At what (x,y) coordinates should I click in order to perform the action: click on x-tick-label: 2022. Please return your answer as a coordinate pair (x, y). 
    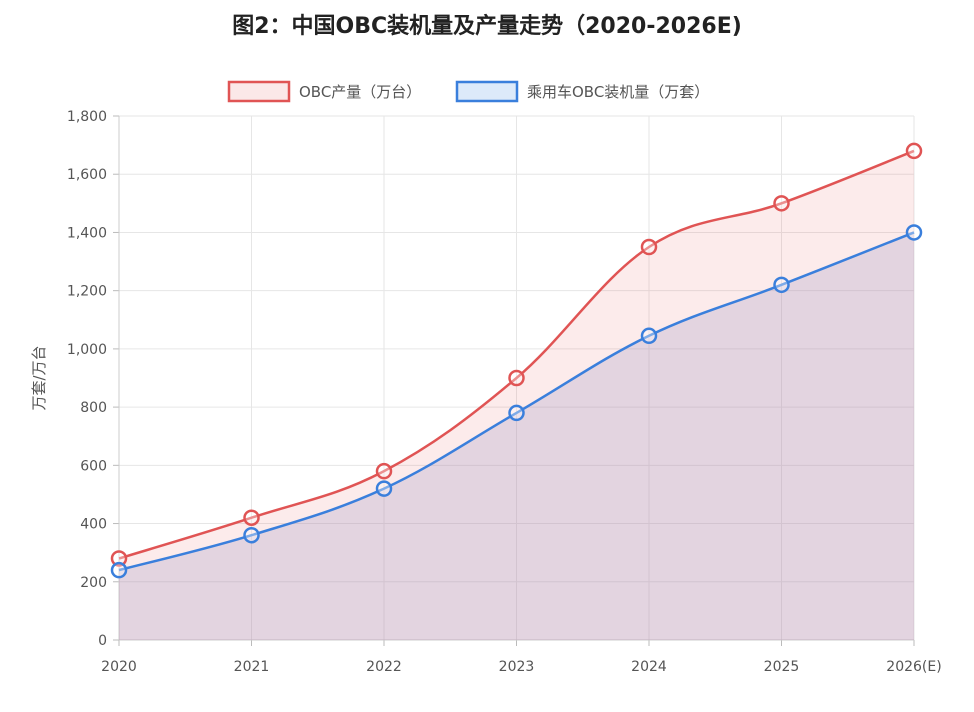
    Looking at the image, I should click on (384, 667).